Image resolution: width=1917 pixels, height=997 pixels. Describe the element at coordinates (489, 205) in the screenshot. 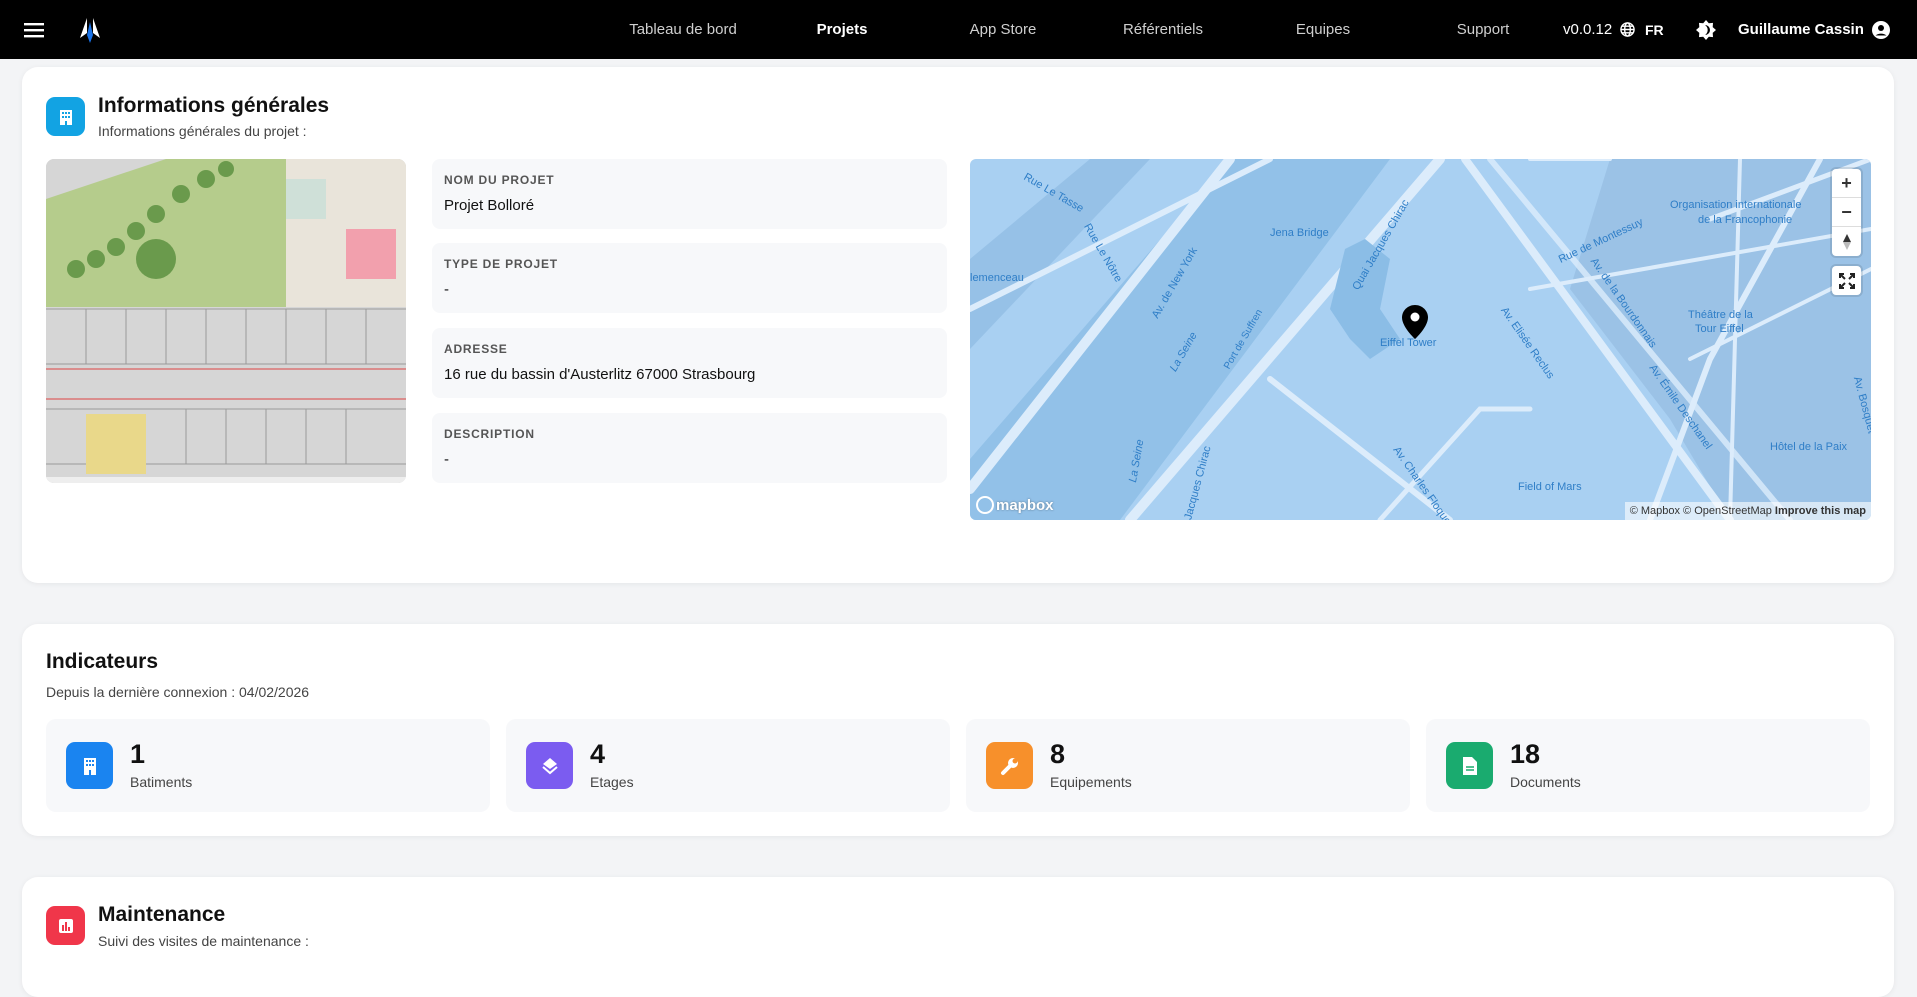

I see `field-value: Projet Bolloré` at that location.